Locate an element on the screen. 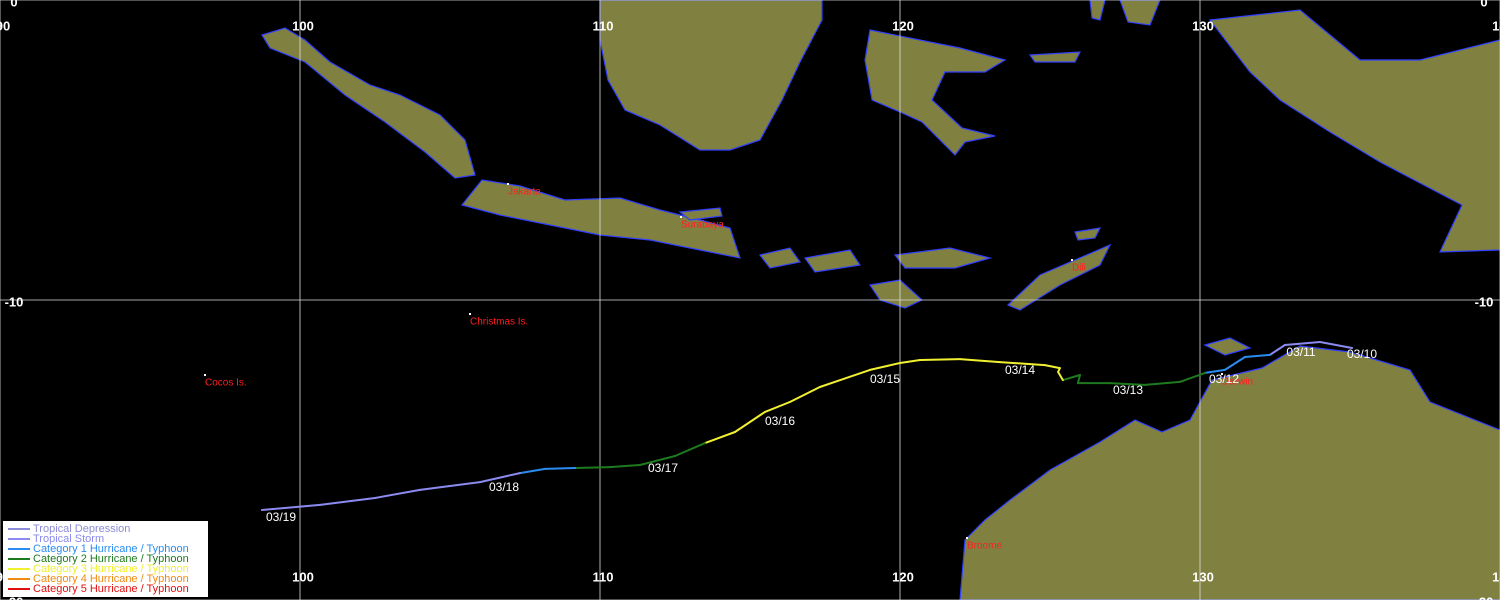  date-label: 03/18 is located at coordinates (504, 487).